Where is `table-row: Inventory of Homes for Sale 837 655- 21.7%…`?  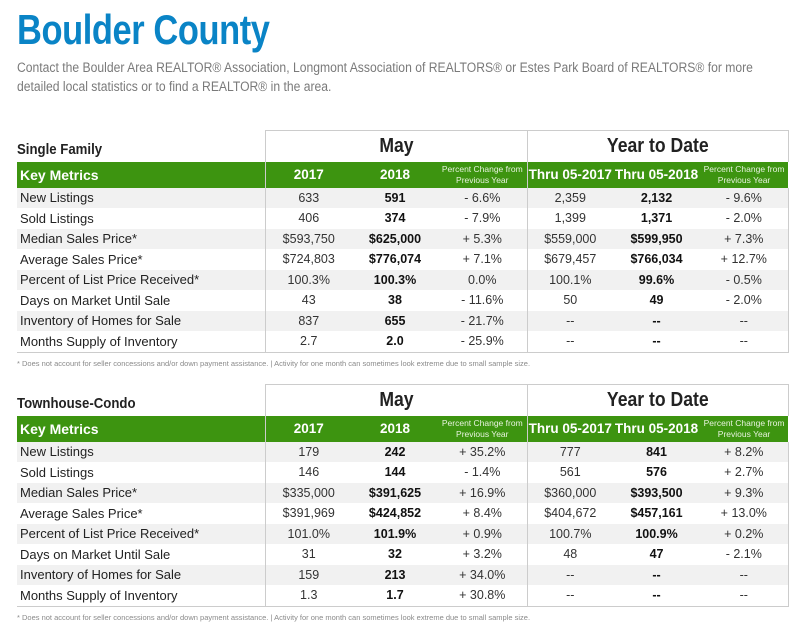
table-row: Inventory of Homes for Sale 837 655- 21.7%… is located at coordinates (403, 320).